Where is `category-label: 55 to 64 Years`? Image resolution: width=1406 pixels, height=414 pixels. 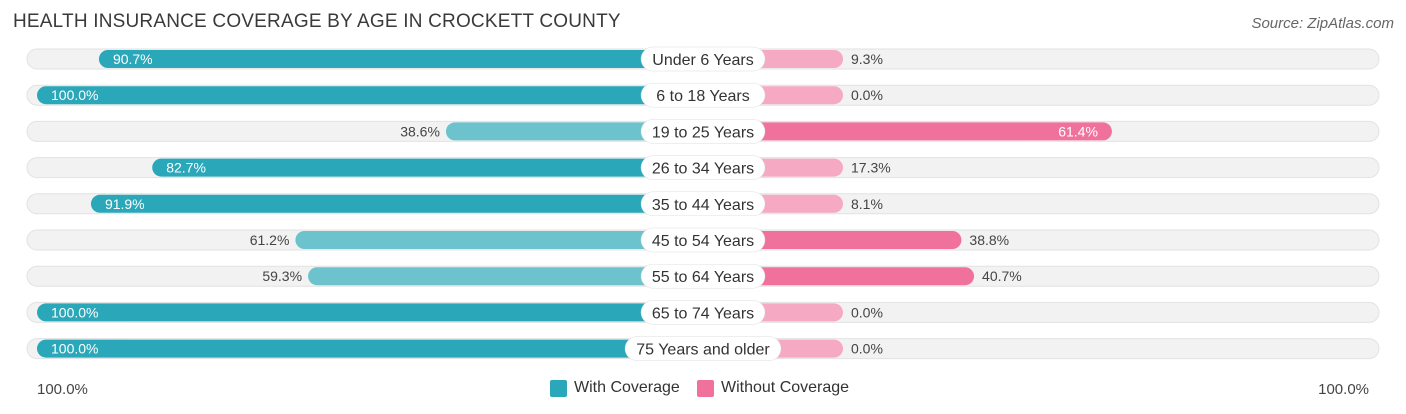
category-label: 55 to 64 Years is located at coordinates (703, 277).